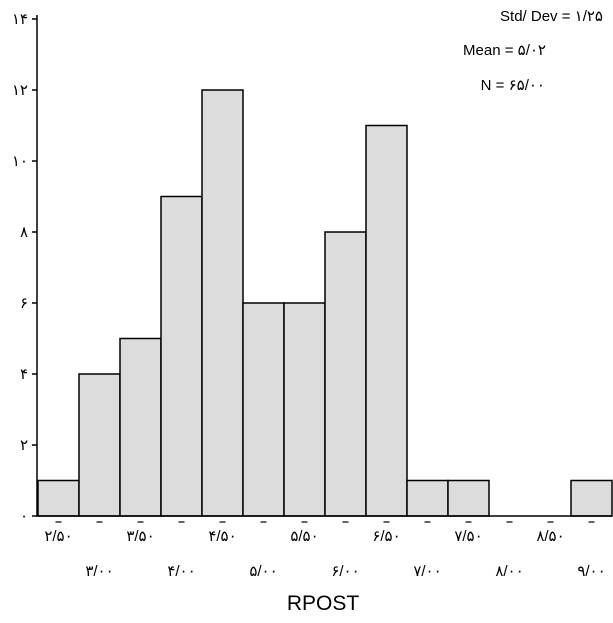  I want to click on y-tick-label: ۱۴, so click(20, 19).